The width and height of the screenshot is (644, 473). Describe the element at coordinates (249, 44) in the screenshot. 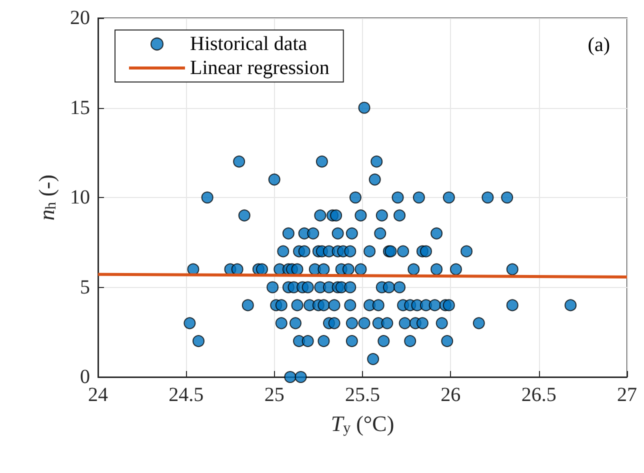

I see `legend-label: Historical data` at that location.